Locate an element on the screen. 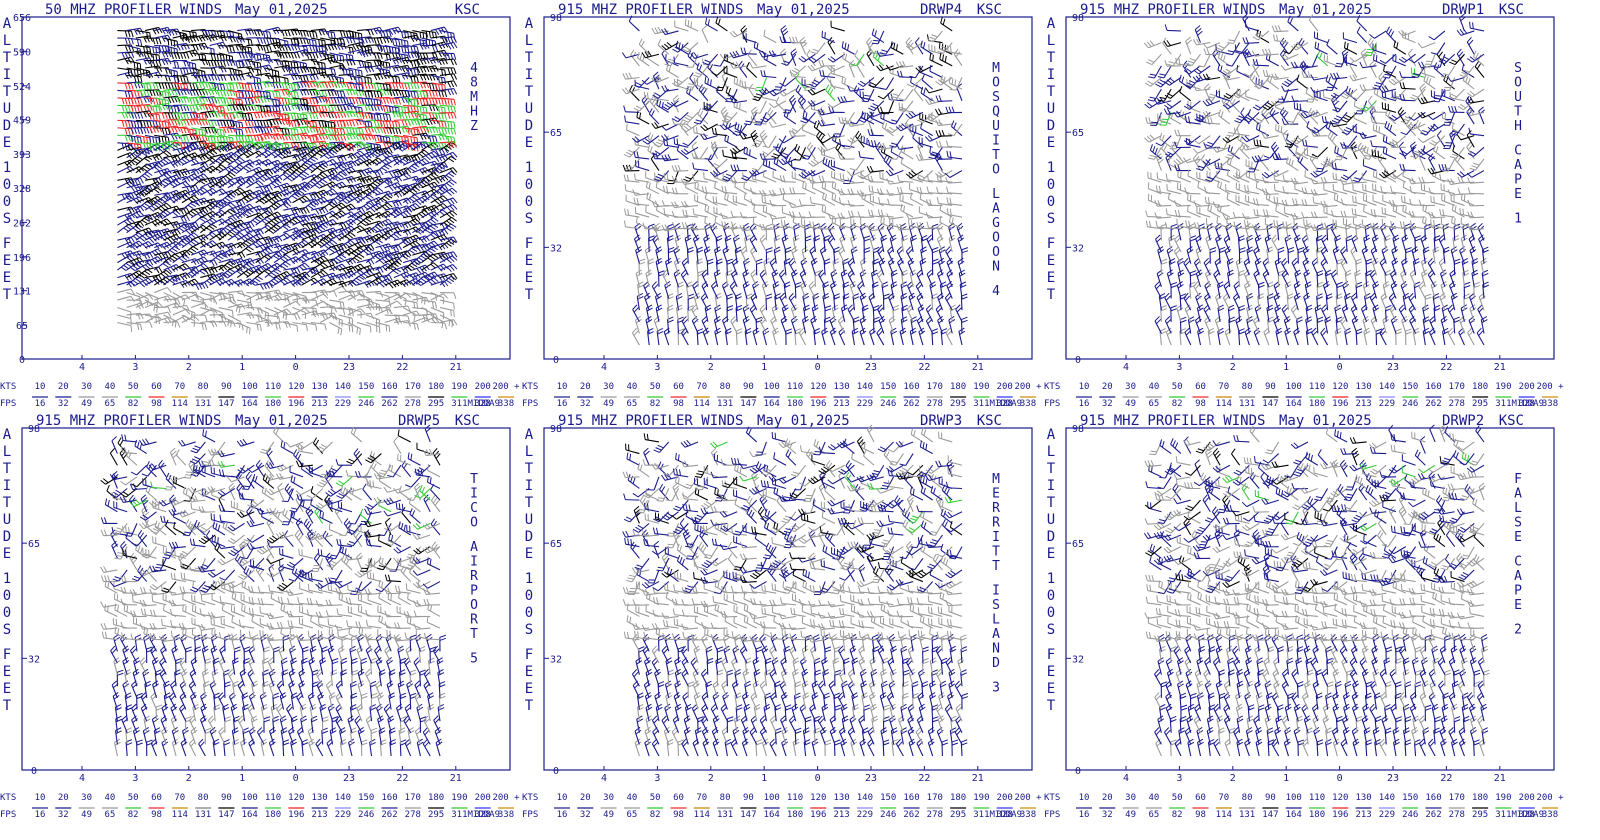 The image size is (1600, 840). x-tick-label: 3 is located at coordinates (657, 367).